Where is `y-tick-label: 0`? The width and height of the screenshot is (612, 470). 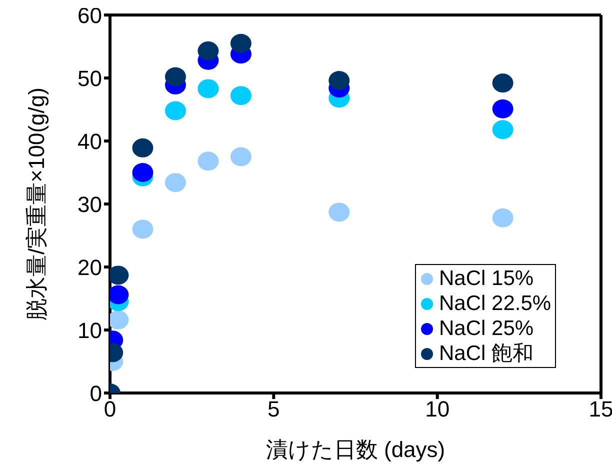 y-tick-label: 0 is located at coordinates (96, 393).